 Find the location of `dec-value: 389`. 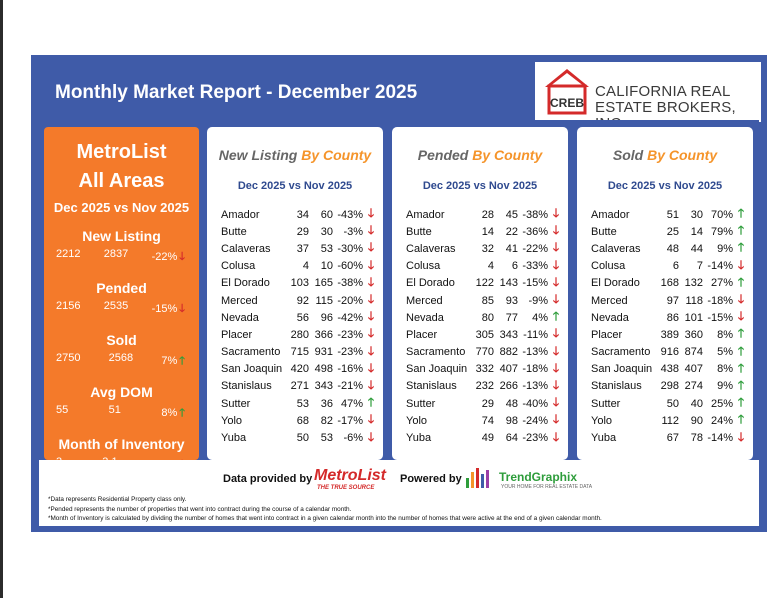

dec-value: 389 is located at coordinates (669, 334).